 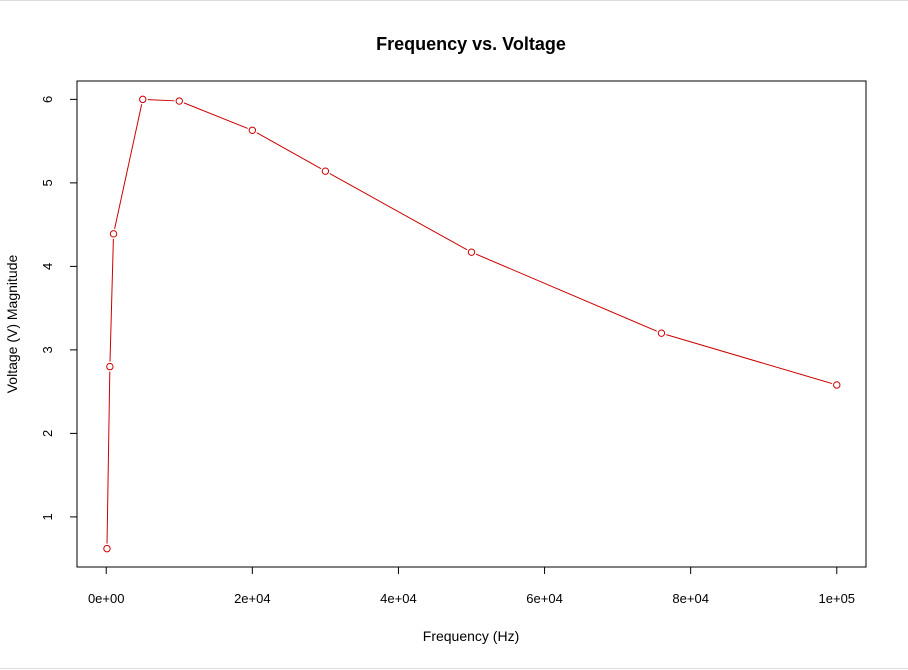 I want to click on chart-title: Frequency vs. Voltage, so click(x=471, y=44).